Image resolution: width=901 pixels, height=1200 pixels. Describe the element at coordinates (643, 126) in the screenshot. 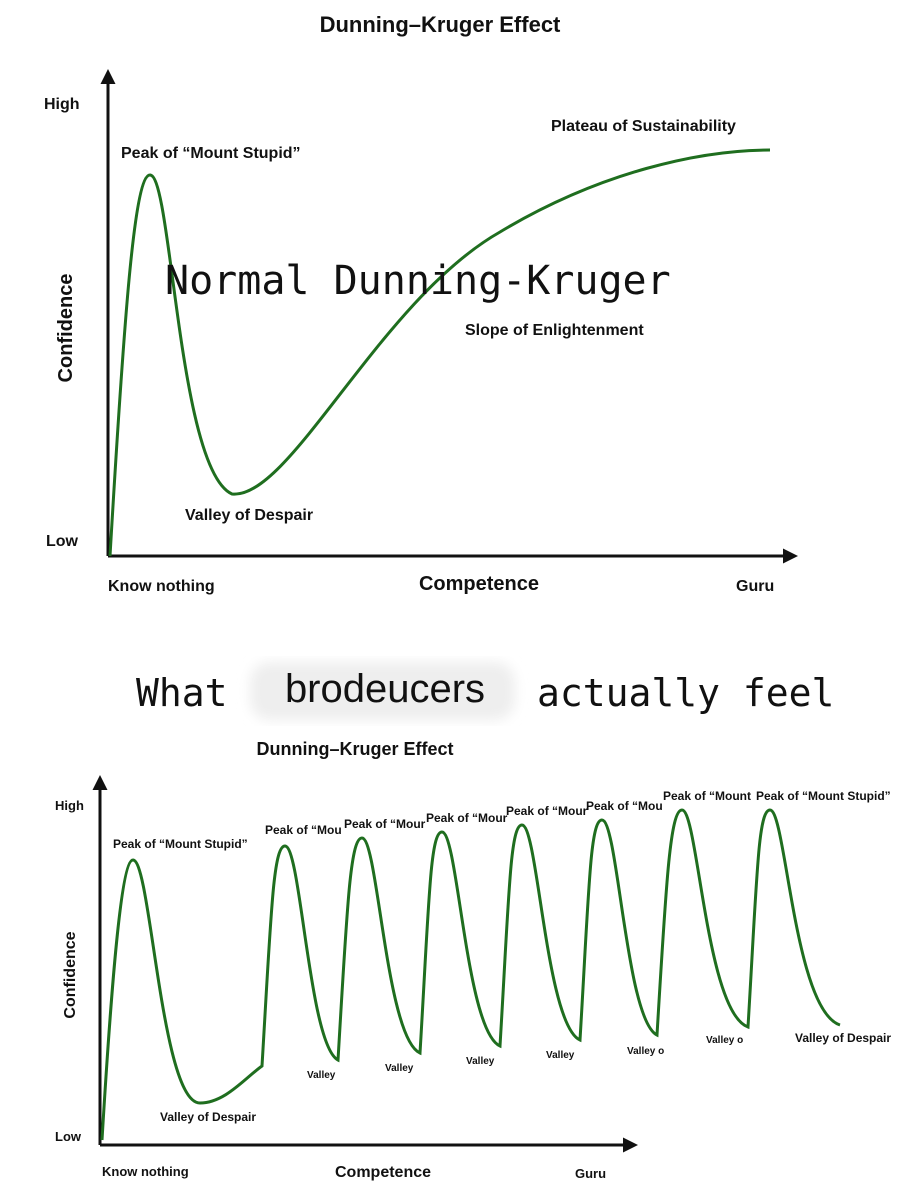

I see `plateau-label: Plateau of Sustainability` at that location.